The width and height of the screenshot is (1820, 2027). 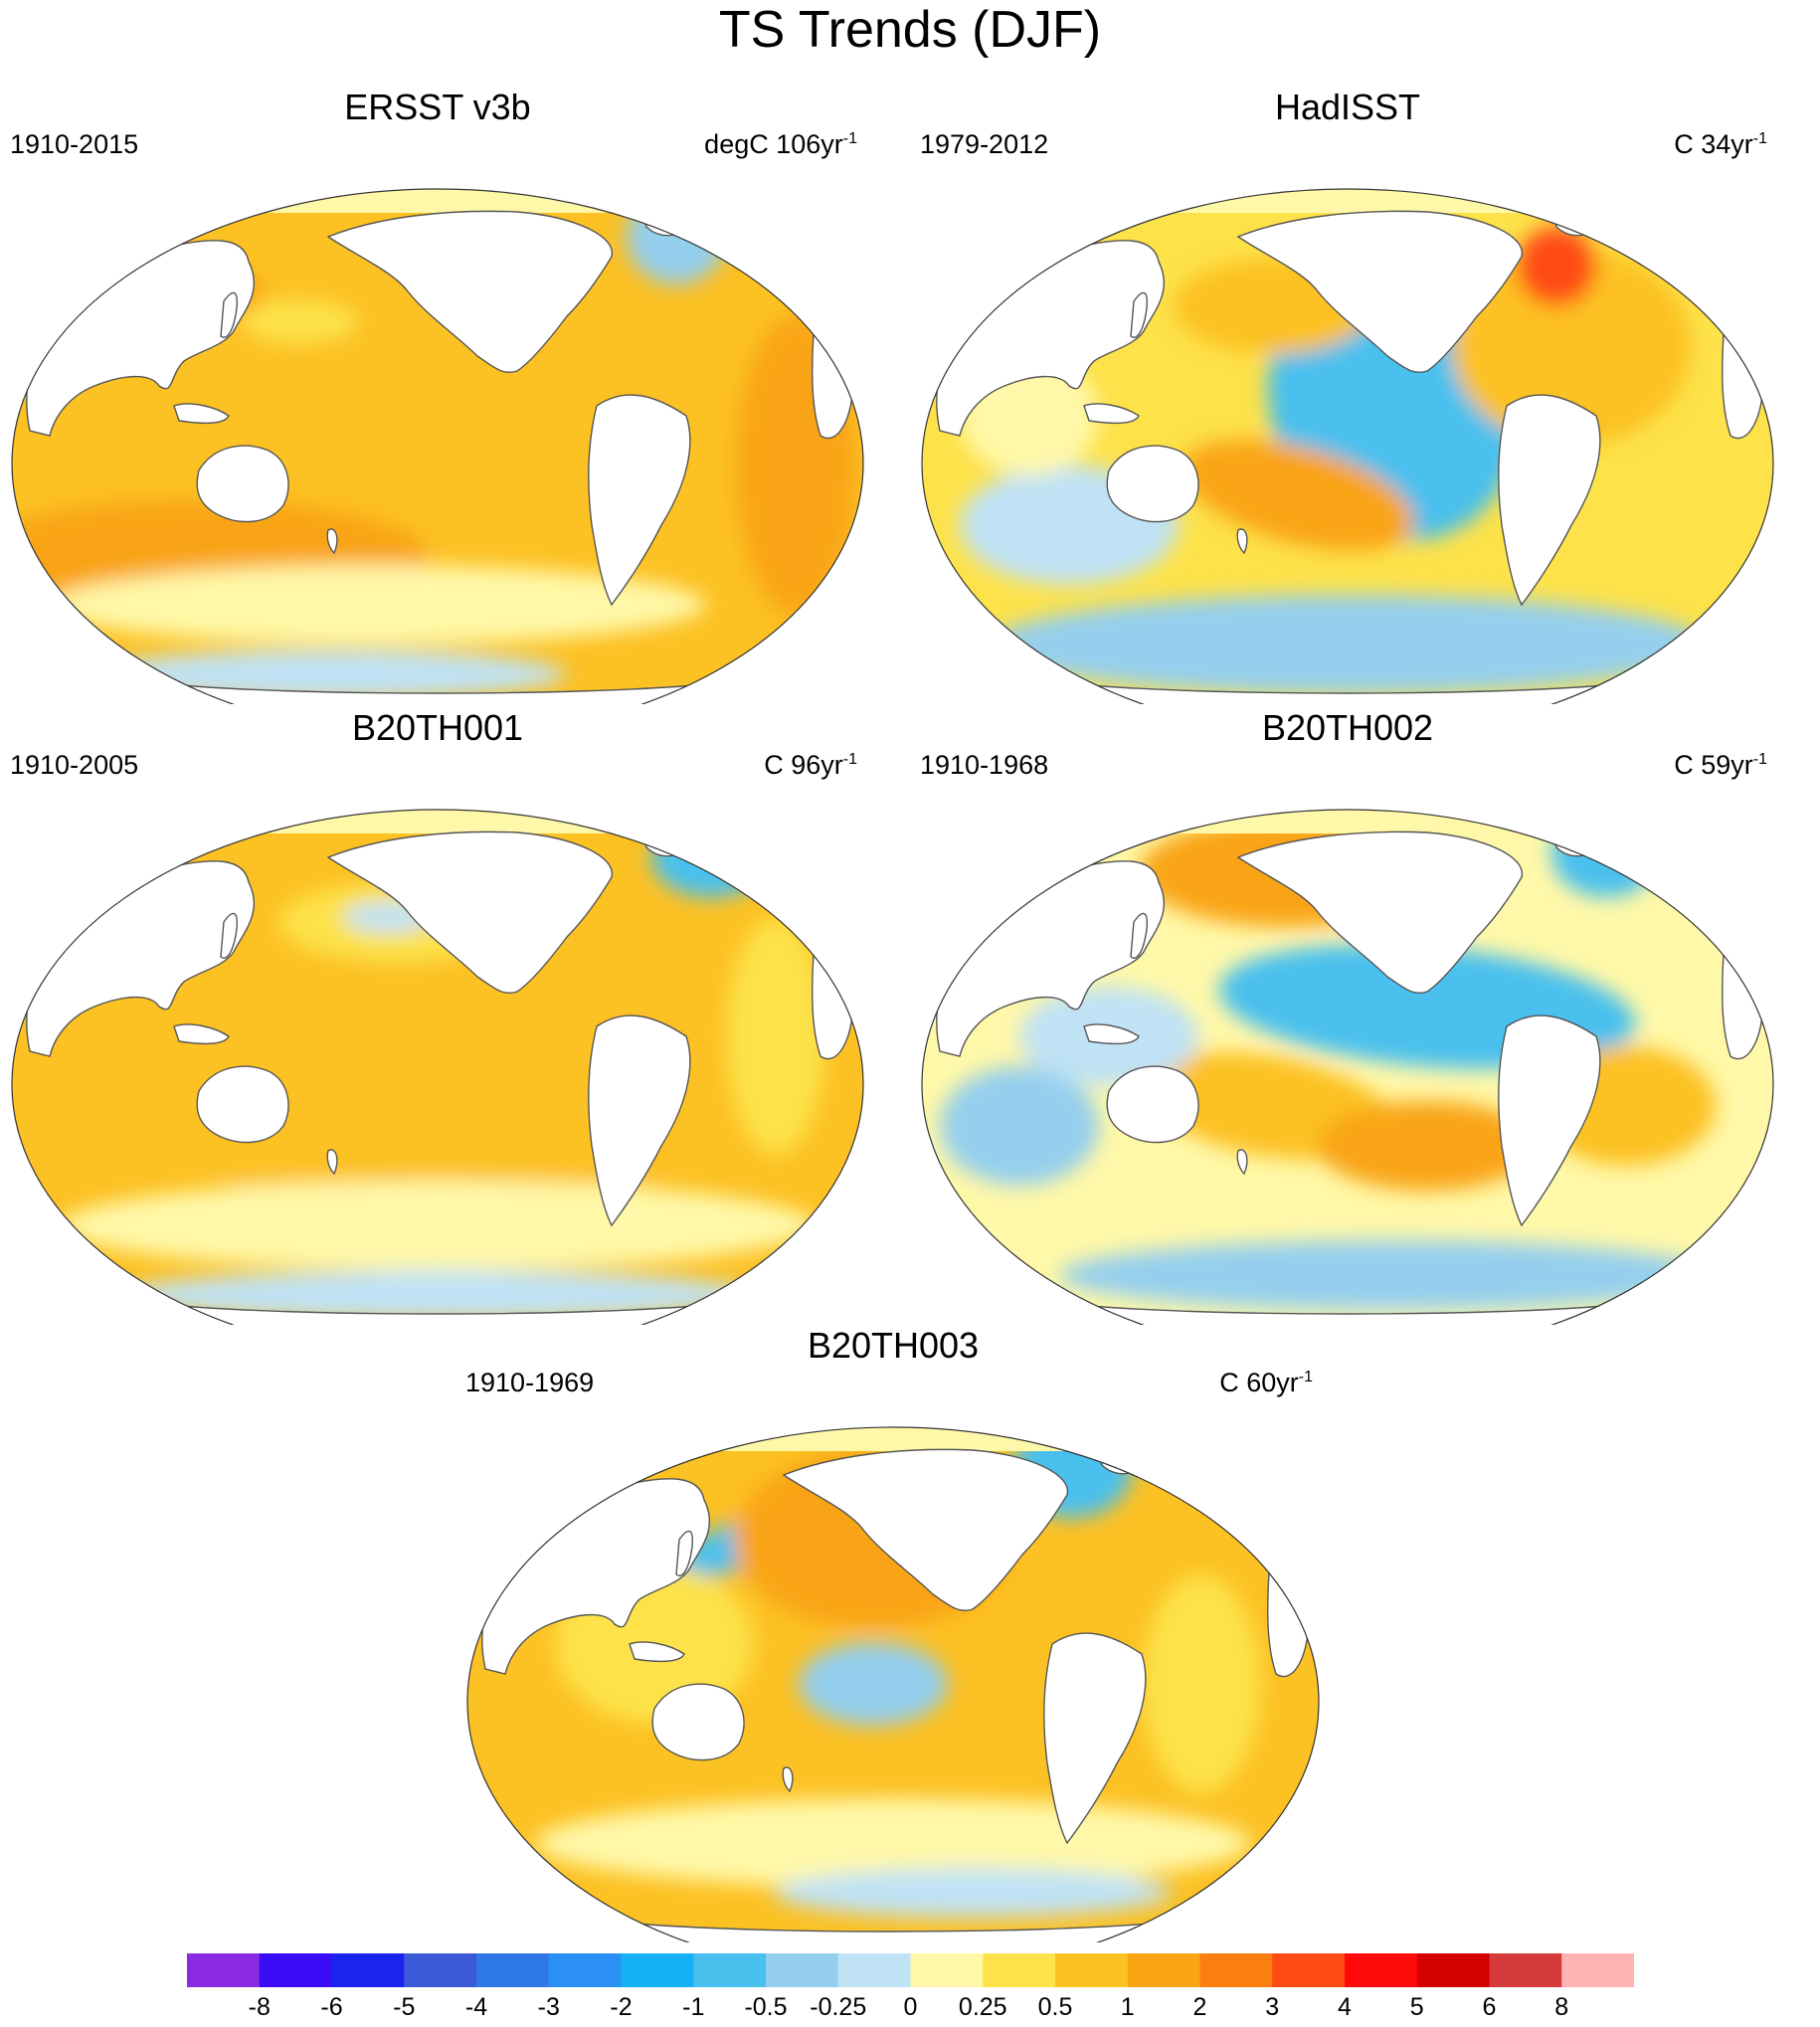 I want to click on panel-units: C 60yr-1, so click(x=1266, y=1382).